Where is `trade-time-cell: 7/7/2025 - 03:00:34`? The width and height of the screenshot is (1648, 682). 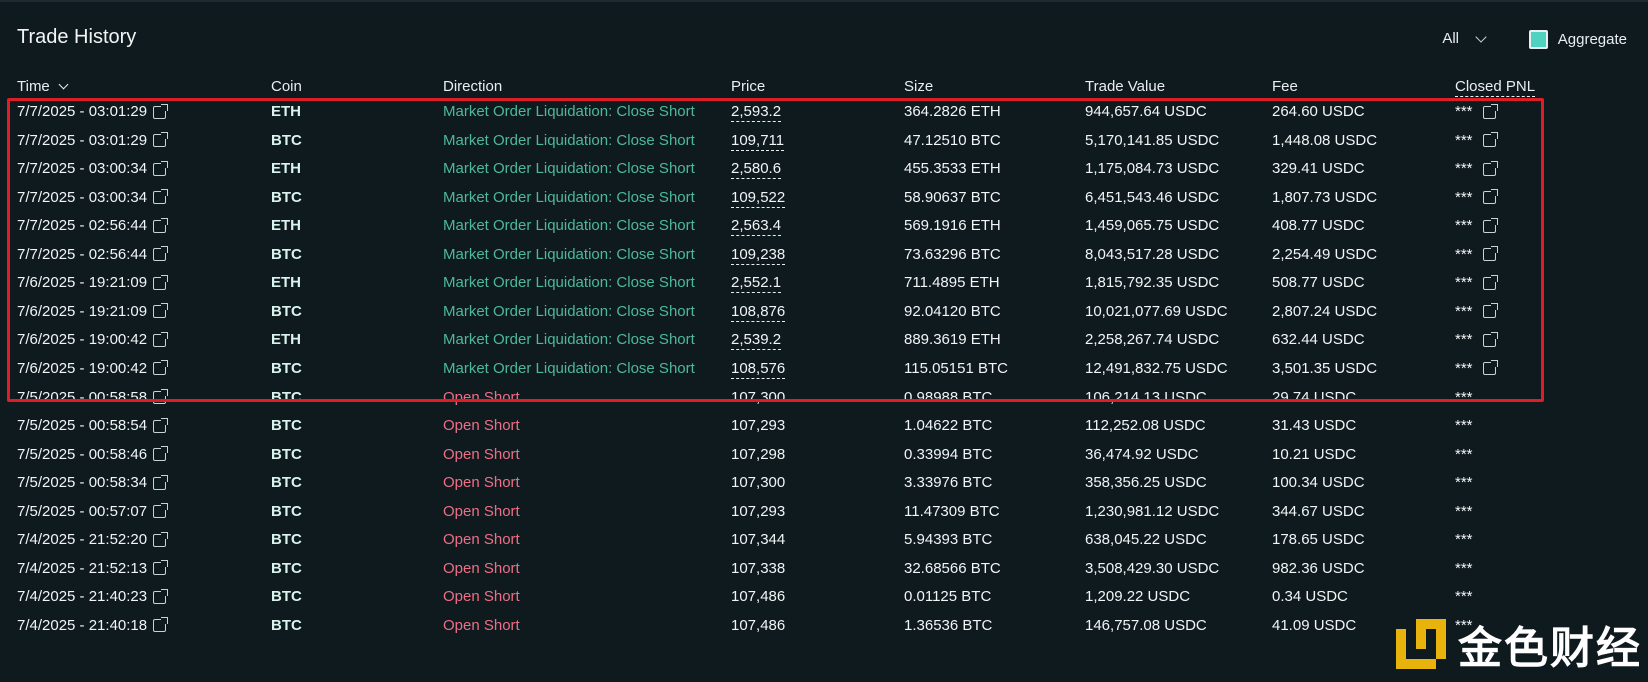
trade-time-cell: 7/7/2025 - 03:00:34 is located at coordinates (93, 169).